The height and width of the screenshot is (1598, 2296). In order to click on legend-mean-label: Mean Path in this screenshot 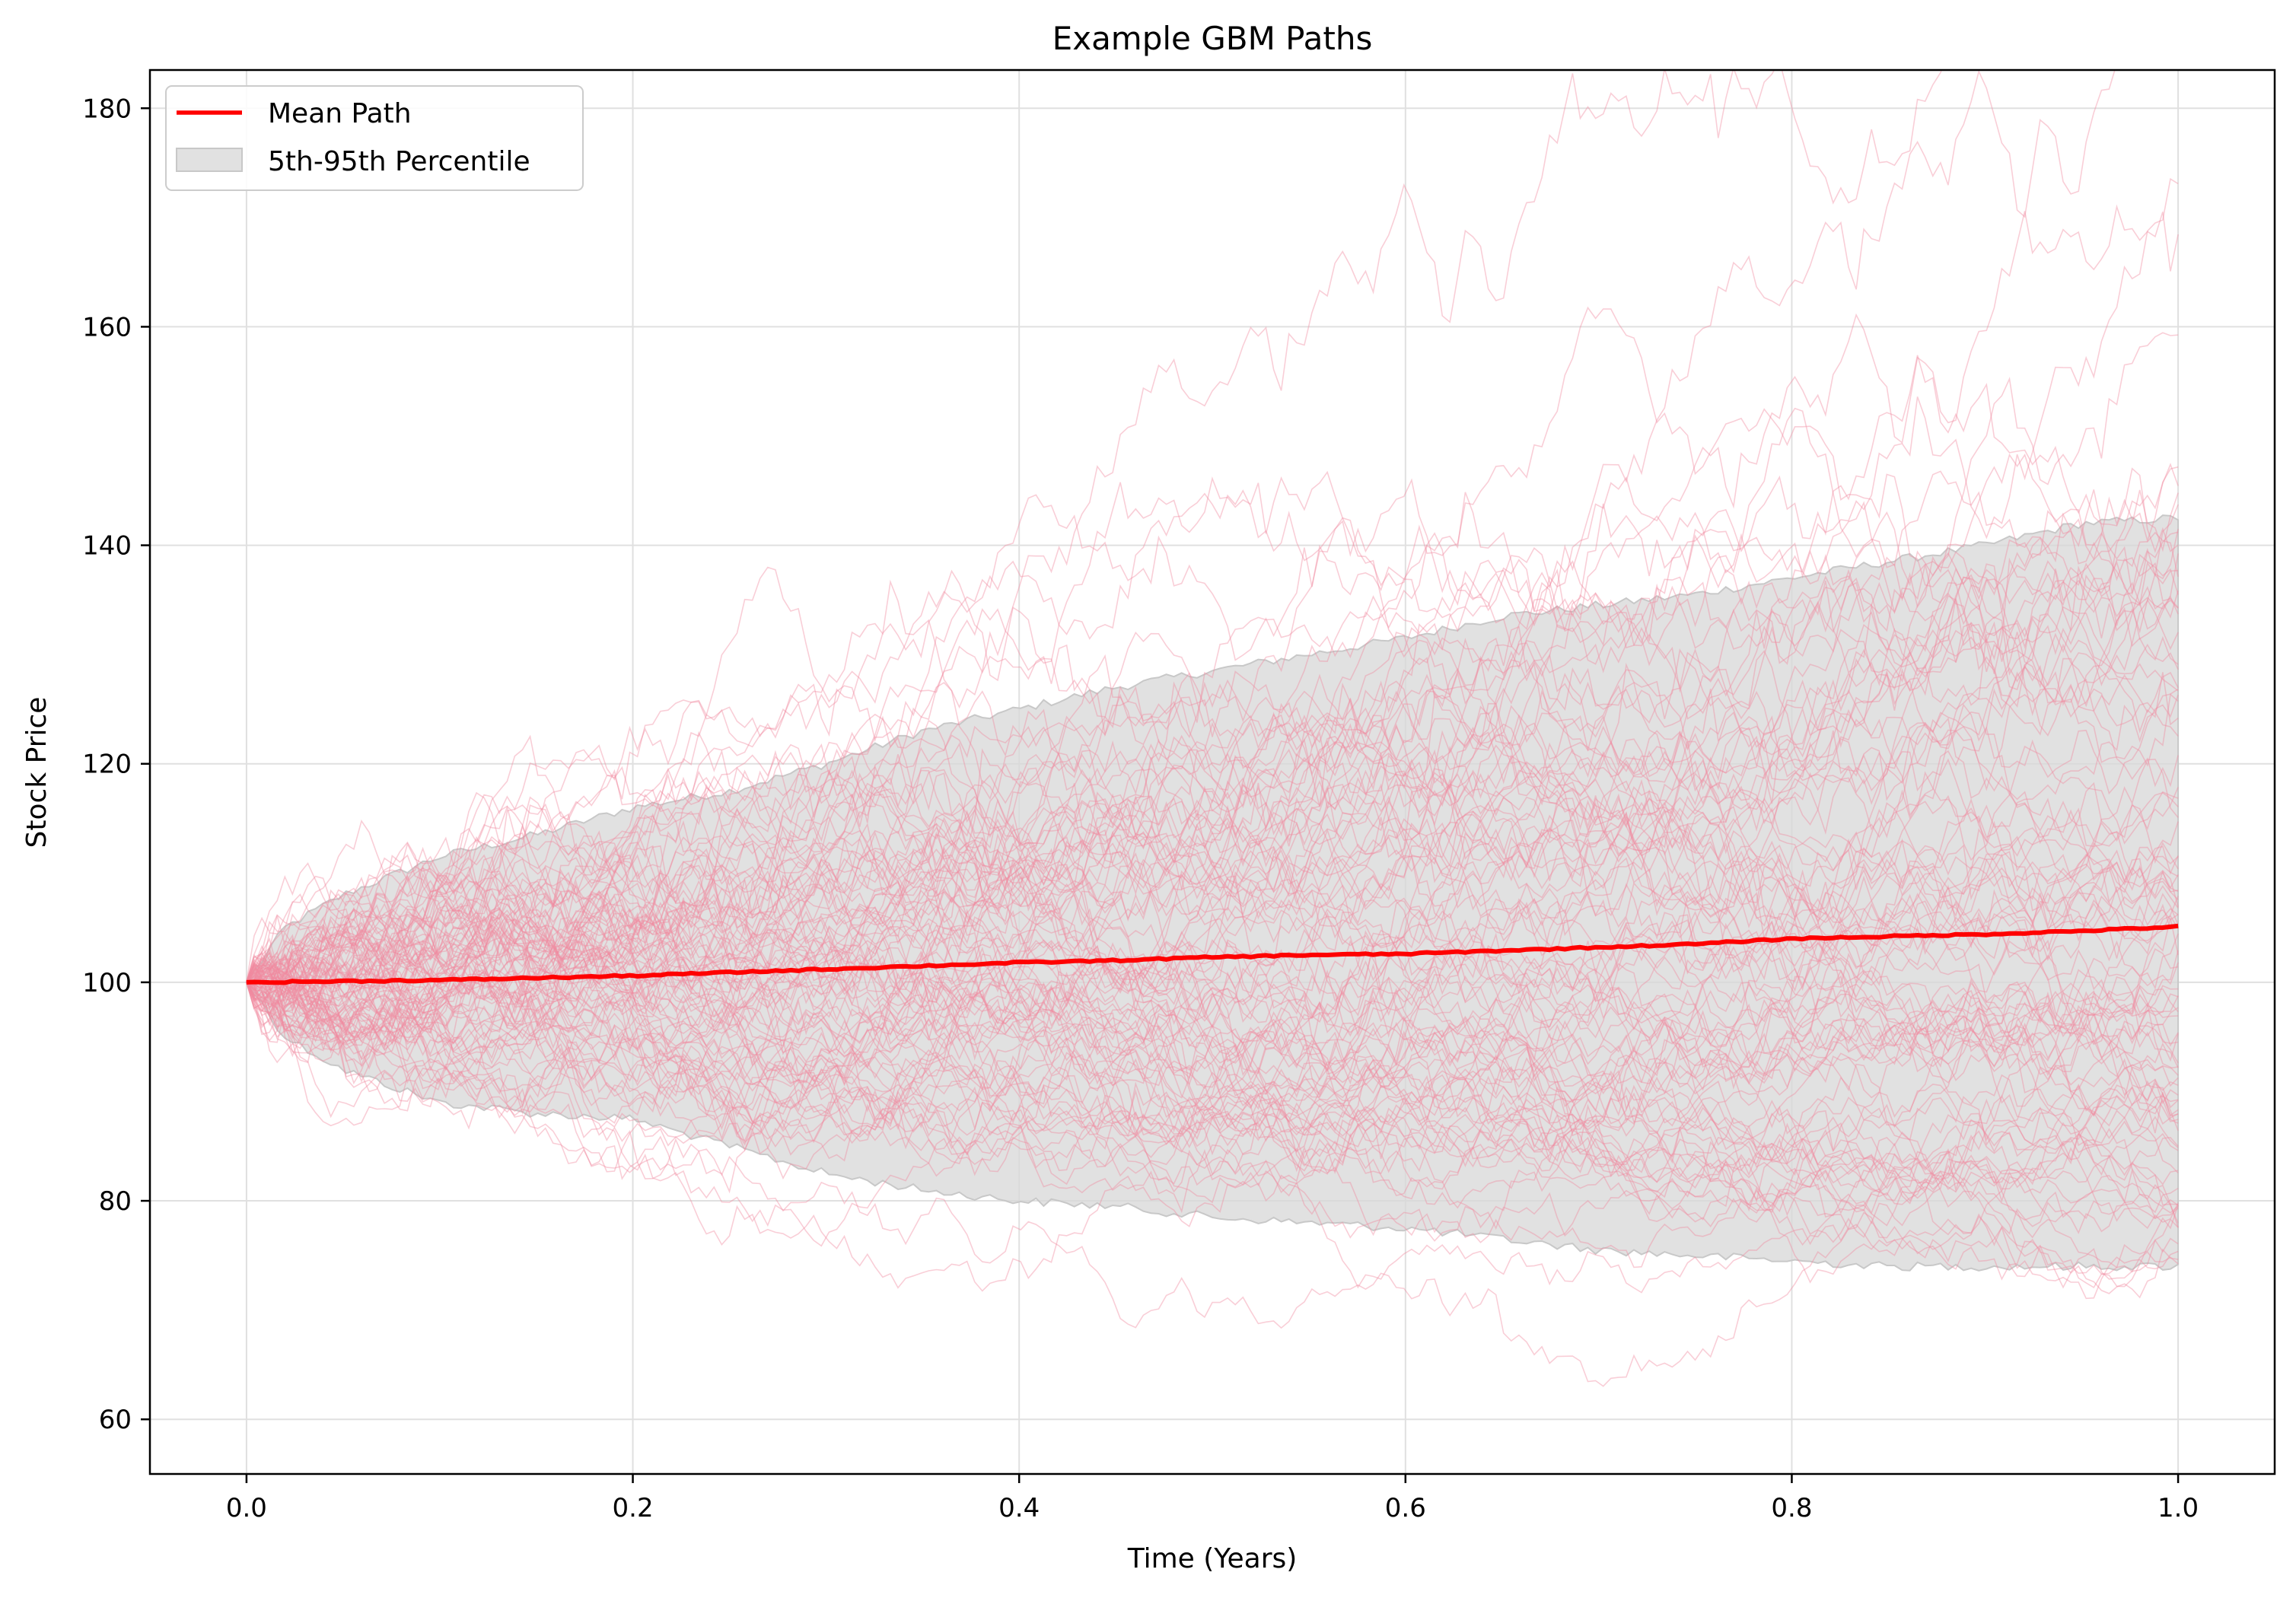, I will do `click(340, 113)`.